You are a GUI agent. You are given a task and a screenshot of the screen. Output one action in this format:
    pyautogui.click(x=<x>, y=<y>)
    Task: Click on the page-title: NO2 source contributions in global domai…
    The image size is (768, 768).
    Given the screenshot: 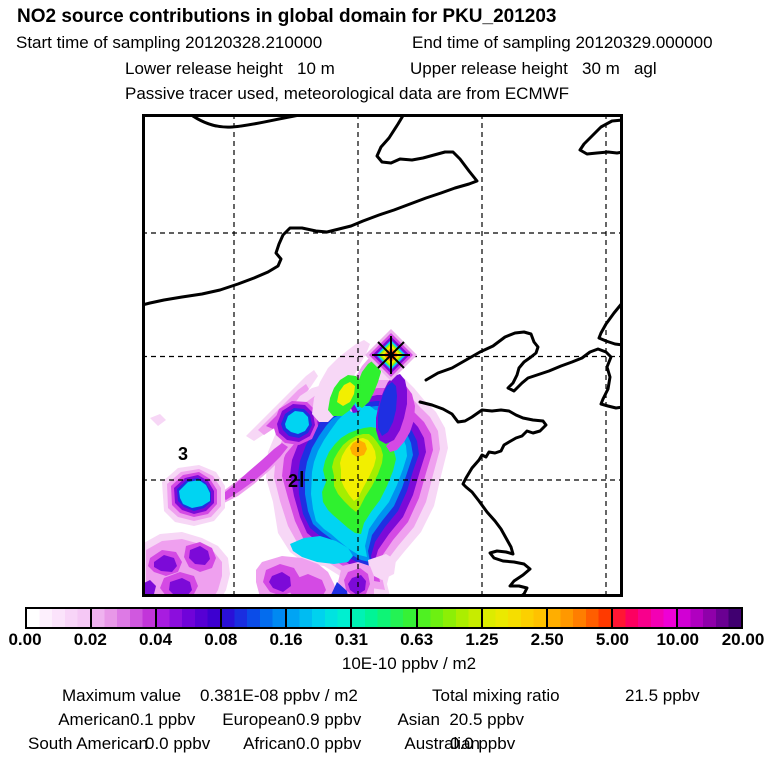 What is the action you would take?
    pyautogui.click(x=287, y=16)
    